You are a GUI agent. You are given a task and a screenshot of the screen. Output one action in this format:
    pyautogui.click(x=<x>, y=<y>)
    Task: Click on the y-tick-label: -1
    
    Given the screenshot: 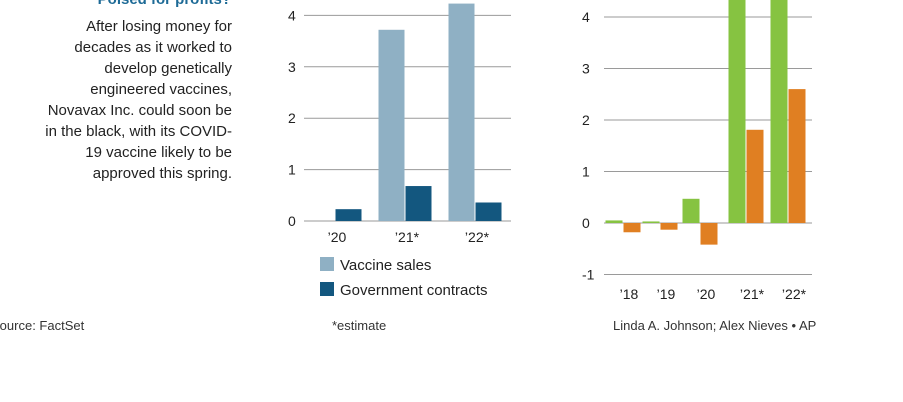 What is the action you would take?
    pyautogui.click(x=588, y=275)
    